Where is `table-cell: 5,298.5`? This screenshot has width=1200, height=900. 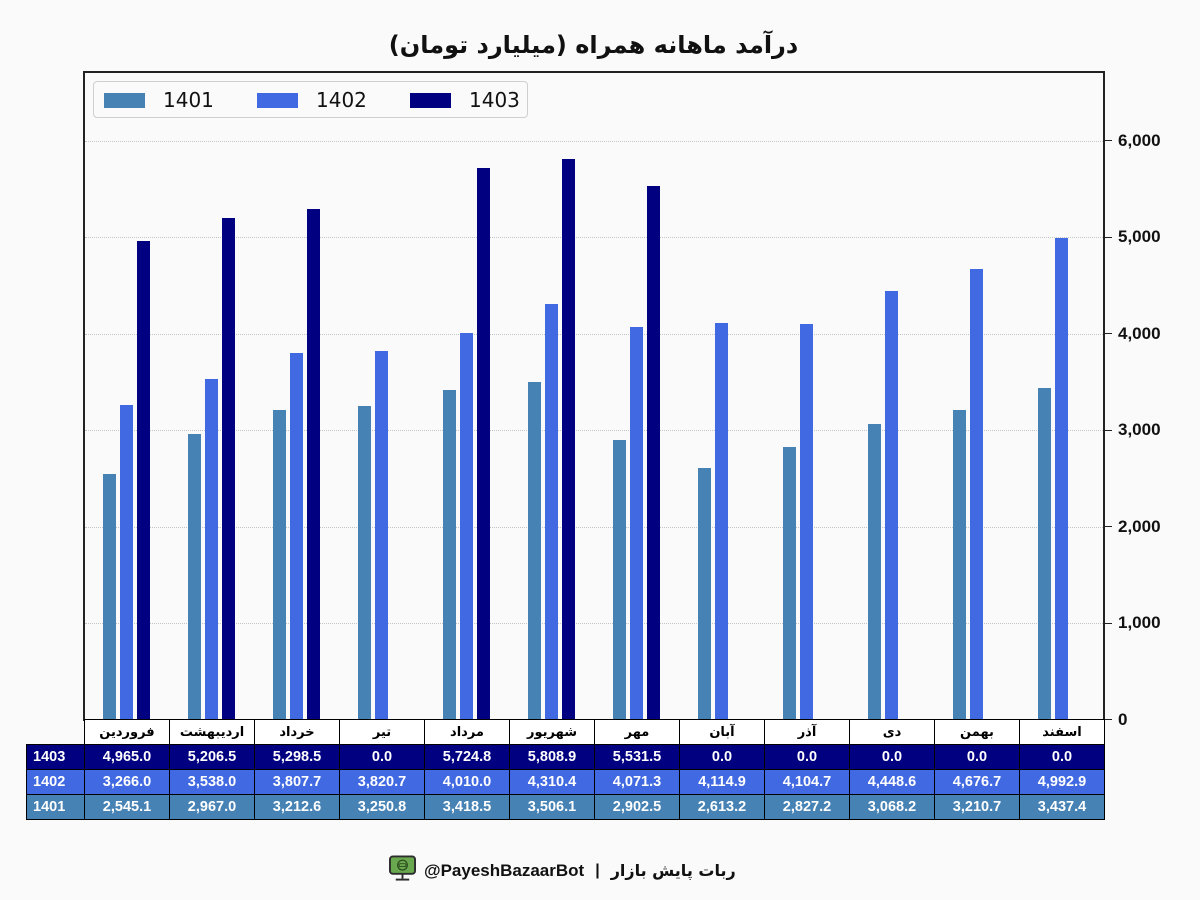
table-cell: 5,298.5 is located at coordinates (297, 757).